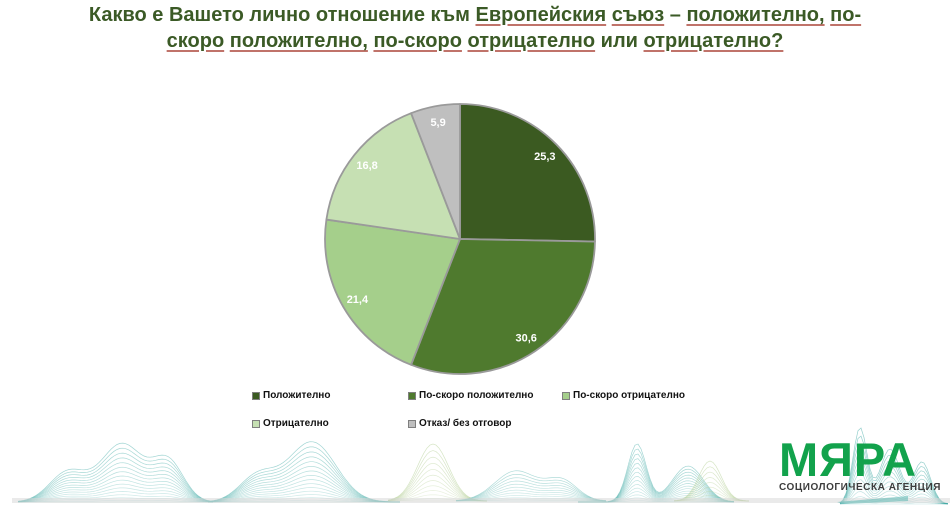  Describe the element at coordinates (437, 123) in the screenshot. I see `pie-slice-value-label: 5,9` at that location.